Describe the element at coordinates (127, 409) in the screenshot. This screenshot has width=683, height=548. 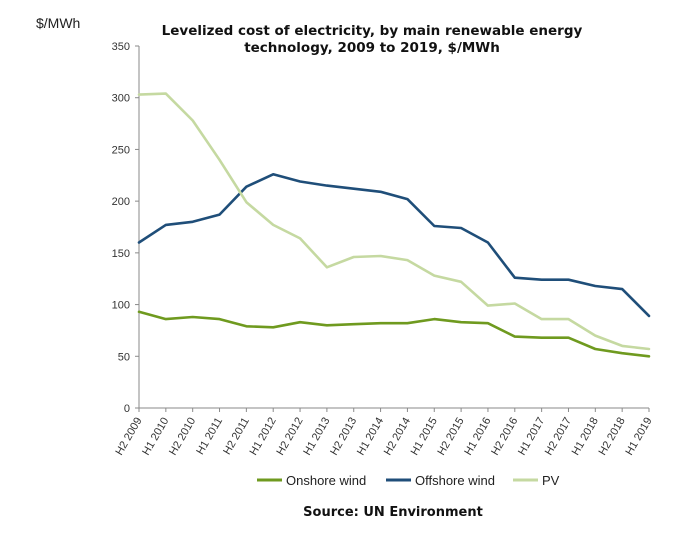
I see `y-tick-label: 0` at that location.